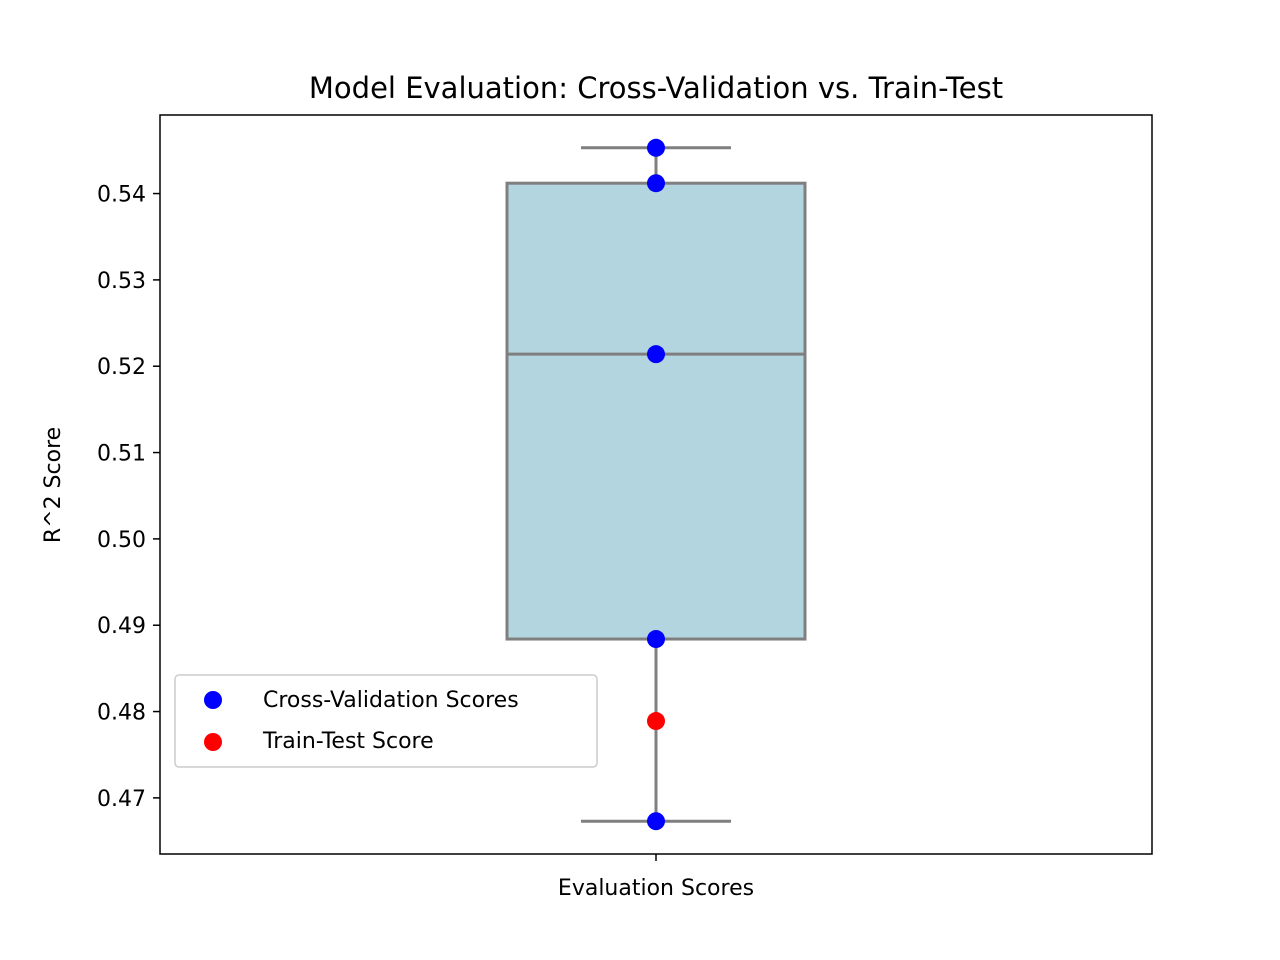  Describe the element at coordinates (121, 799) in the screenshot. I see `y-tick-label: 0.47` at that location.